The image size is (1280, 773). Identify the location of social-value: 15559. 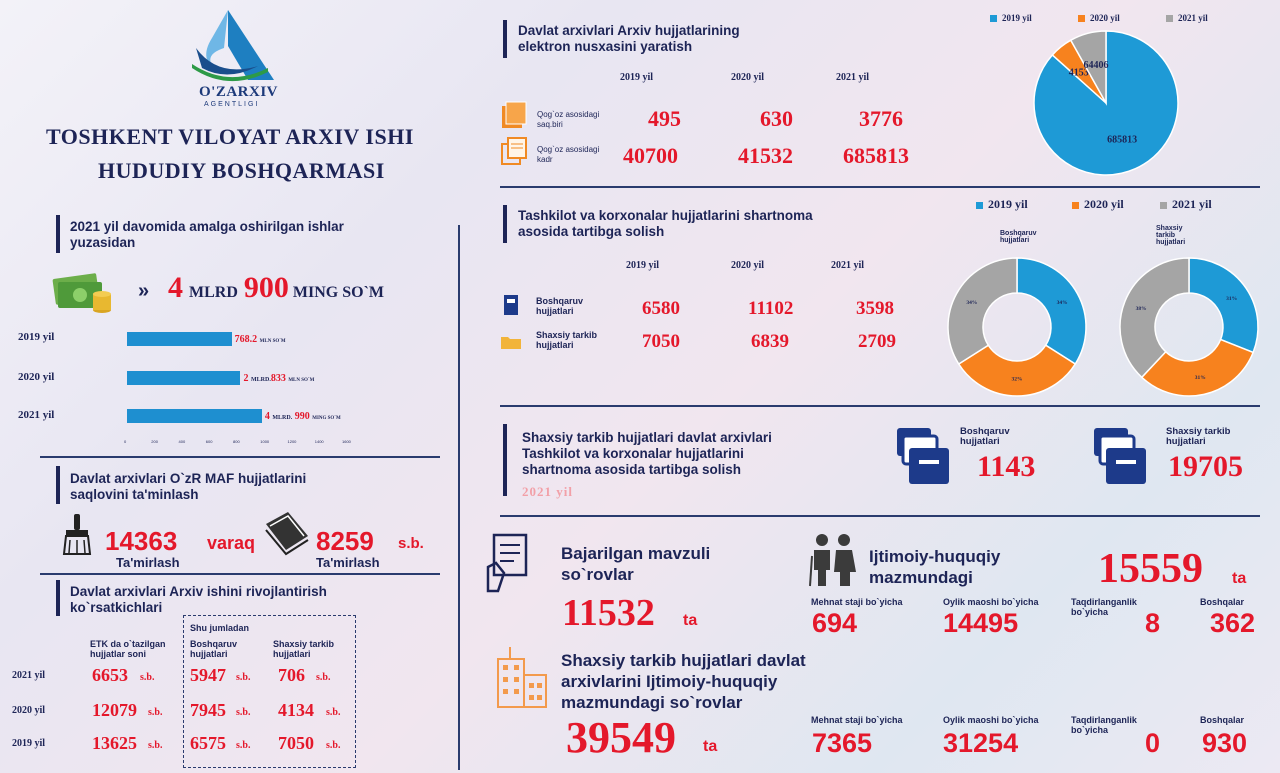
(1150, 569).